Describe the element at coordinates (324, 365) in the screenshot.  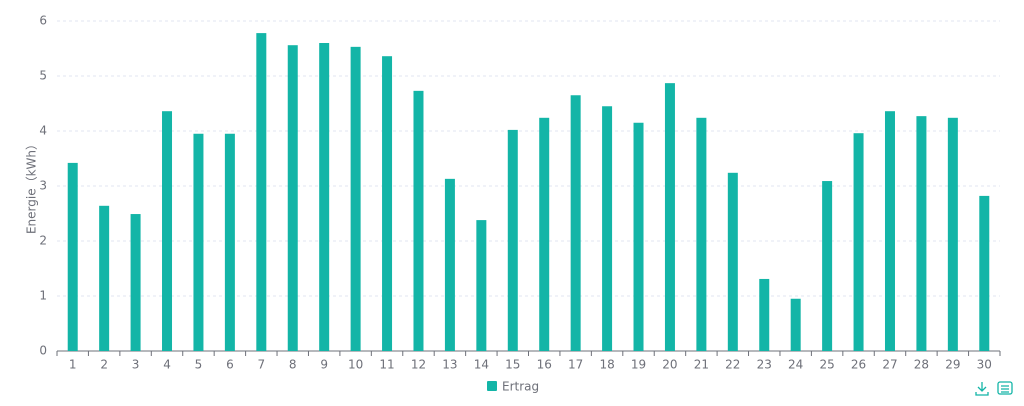
I see `x-tick-label: 9` at that location.